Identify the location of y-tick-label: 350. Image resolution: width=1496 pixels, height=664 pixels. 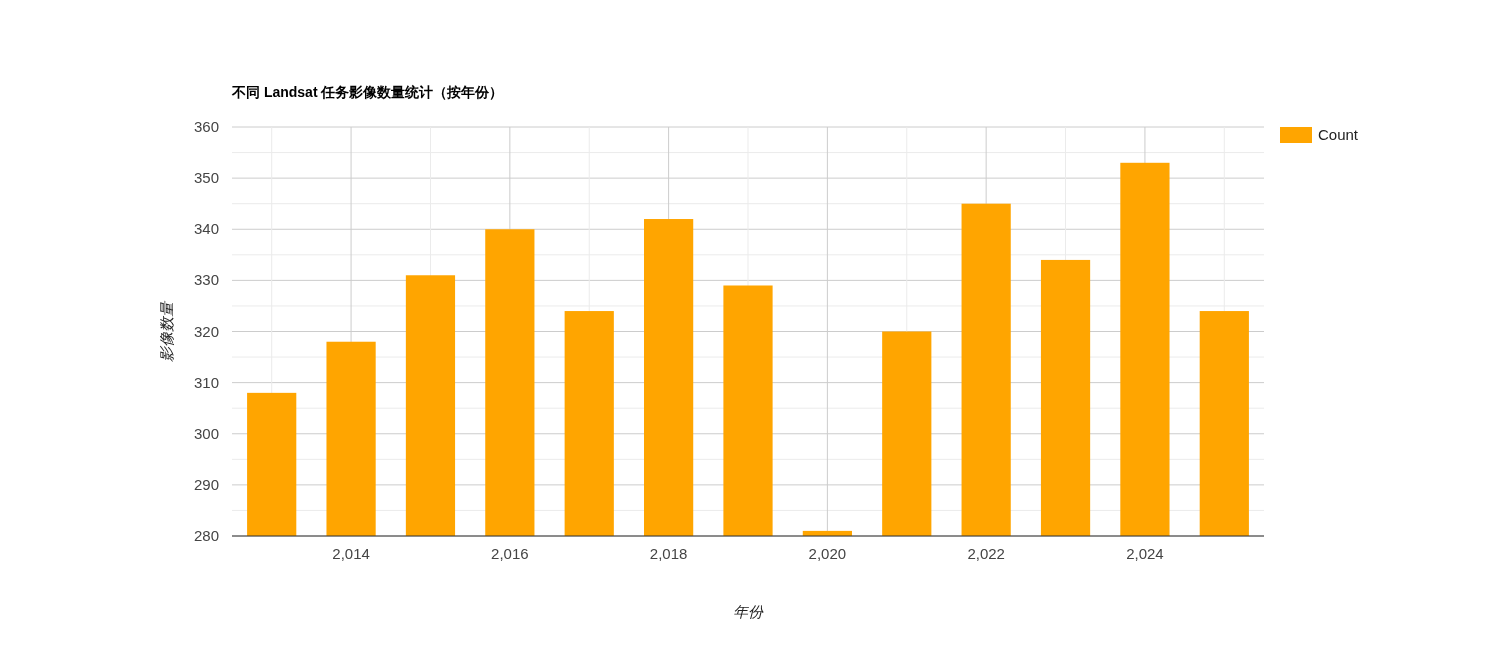
(206, 178).